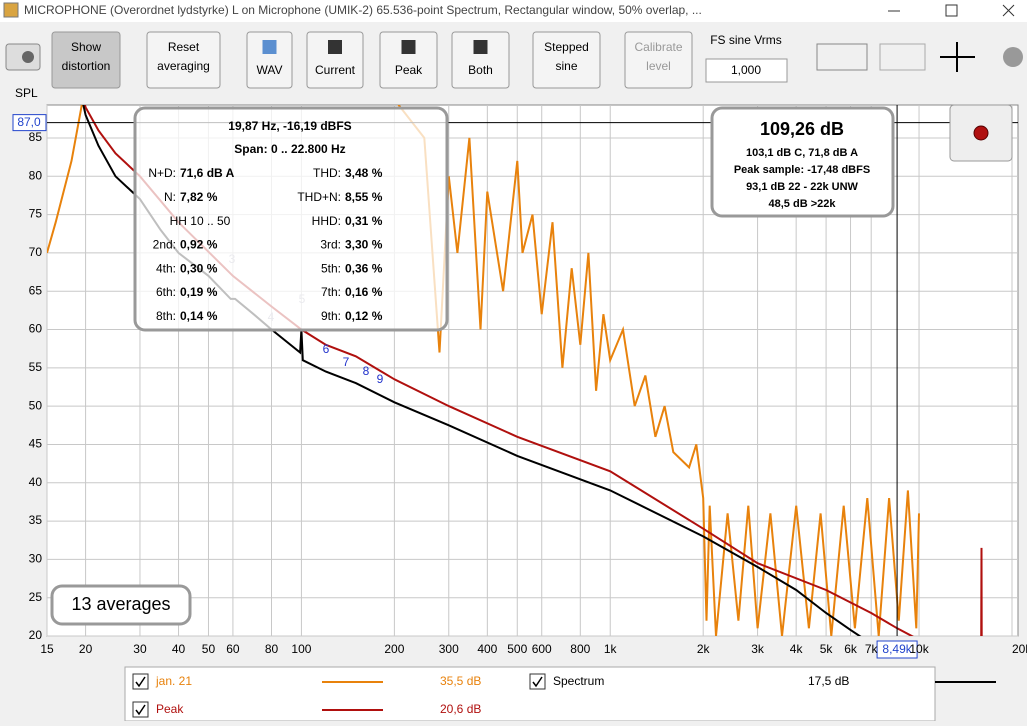 The width and height of the screenshot is (1027, 726). What do you see at coordinates (36, 290) in the screenshot?
I see `y-tick-label: 65` at bounding box center [36, 290].